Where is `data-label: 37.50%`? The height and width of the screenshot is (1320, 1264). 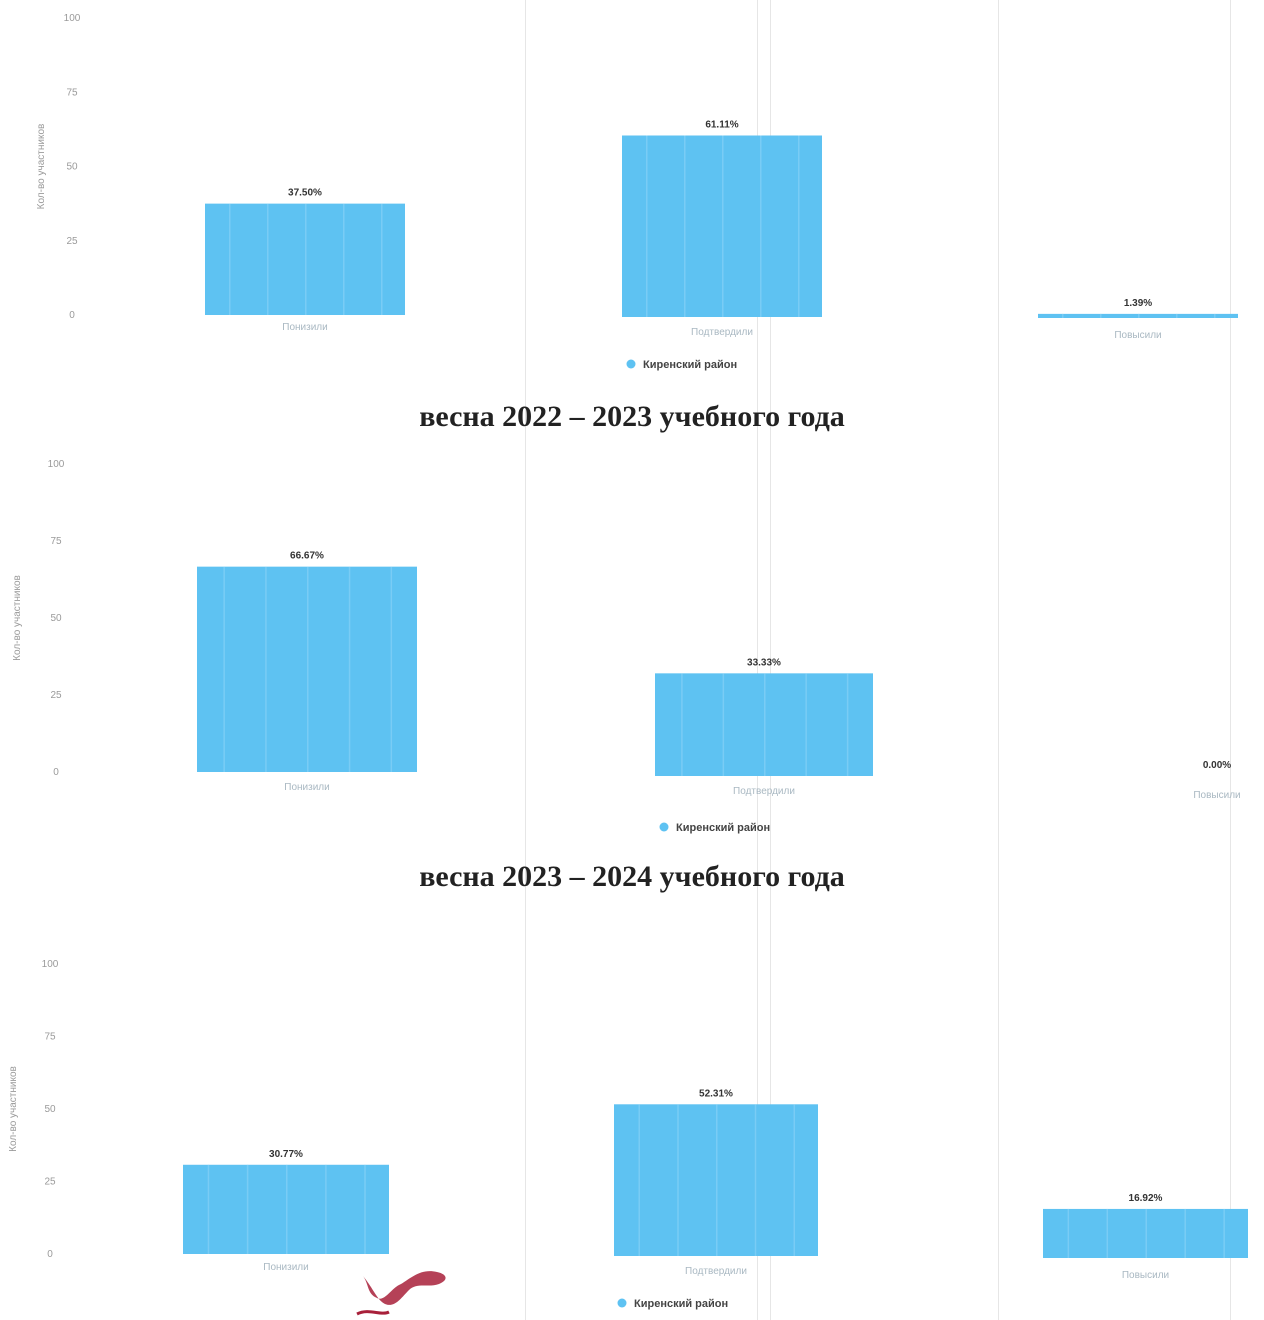
data-label: 37.50% is located at coordinates (305, 193).